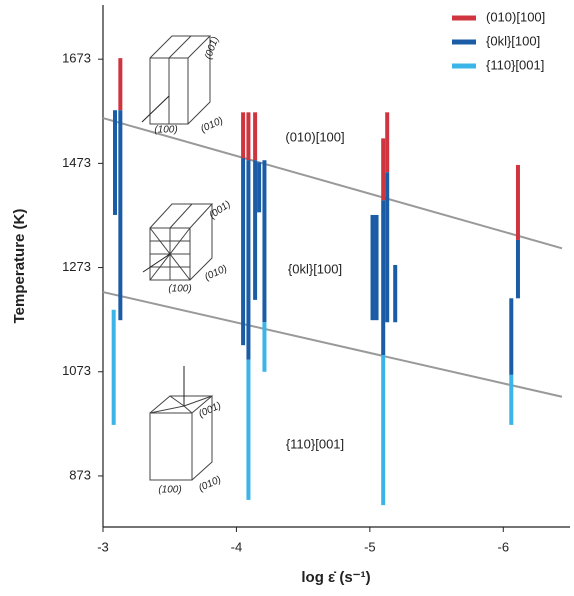 Image resolution: width=574 pixels, height=596 pixels. What do you see at coordinates (315, 443) in the screenshot?
I see `annotation: {110}[001]` at bounding box center [315, 443].